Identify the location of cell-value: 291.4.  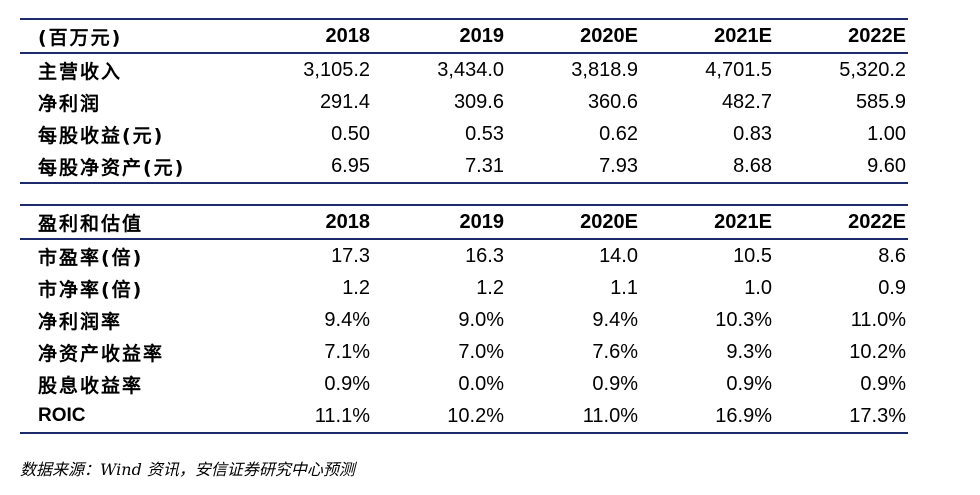
(344, 101).